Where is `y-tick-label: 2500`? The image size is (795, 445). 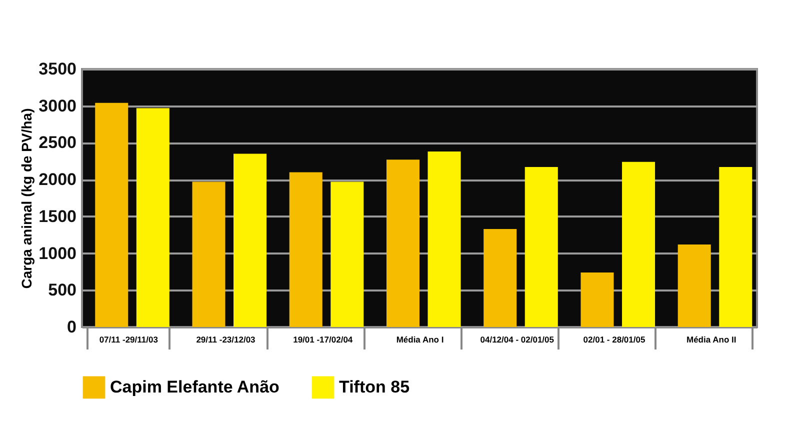
y-tick-label: 2500 is located at coordinates (57, 142).